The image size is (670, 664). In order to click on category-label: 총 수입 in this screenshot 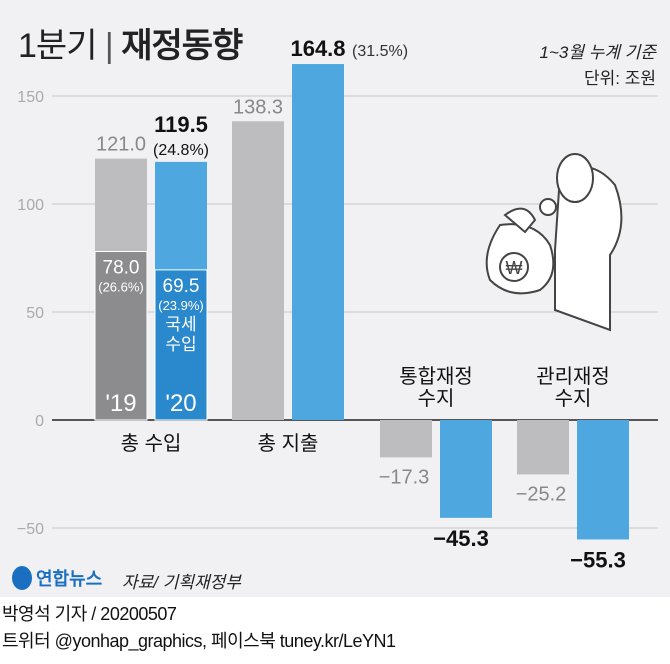, I will do `click(151, 443)`.